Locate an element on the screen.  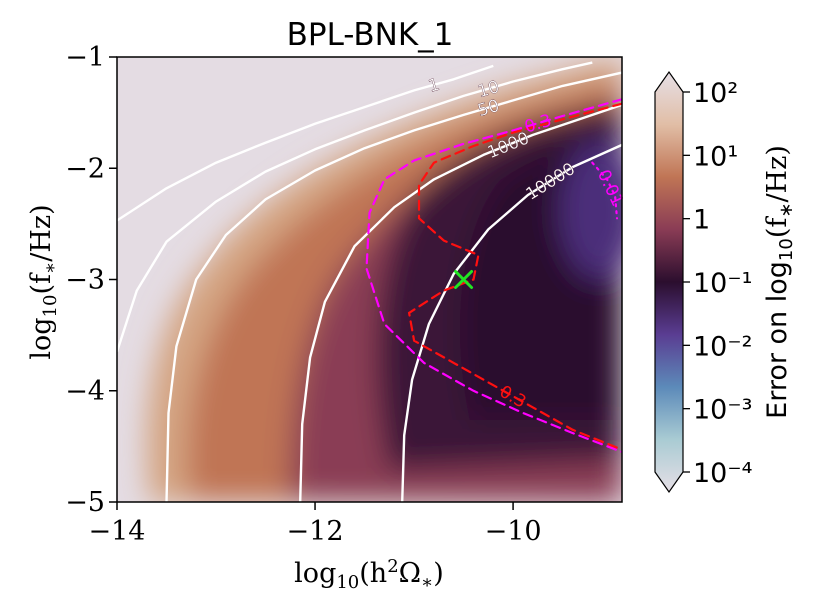
benchmark-marker-group is located at coordinates (464, 279).